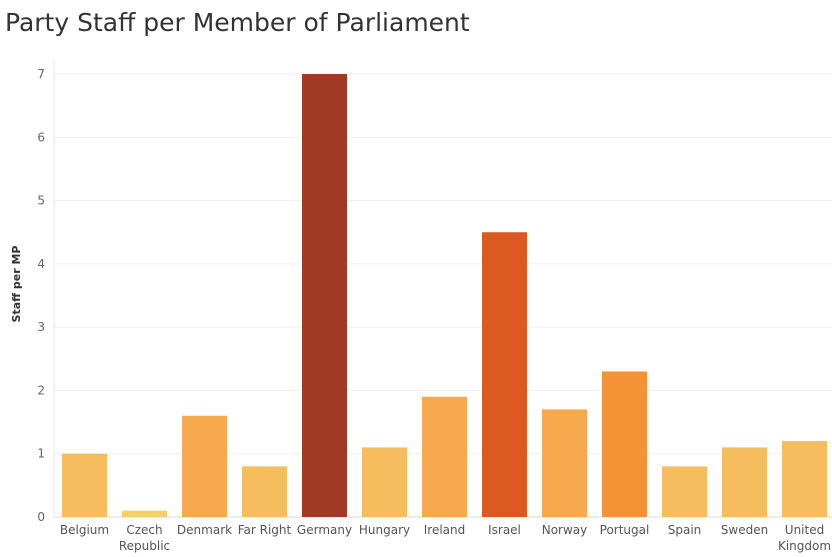 The width and height of the screenshot is (832, 557). What do you see at coordinates (744, 482) in the screenshot?
I see `bar-sweden` at bounding box center [744, 482].